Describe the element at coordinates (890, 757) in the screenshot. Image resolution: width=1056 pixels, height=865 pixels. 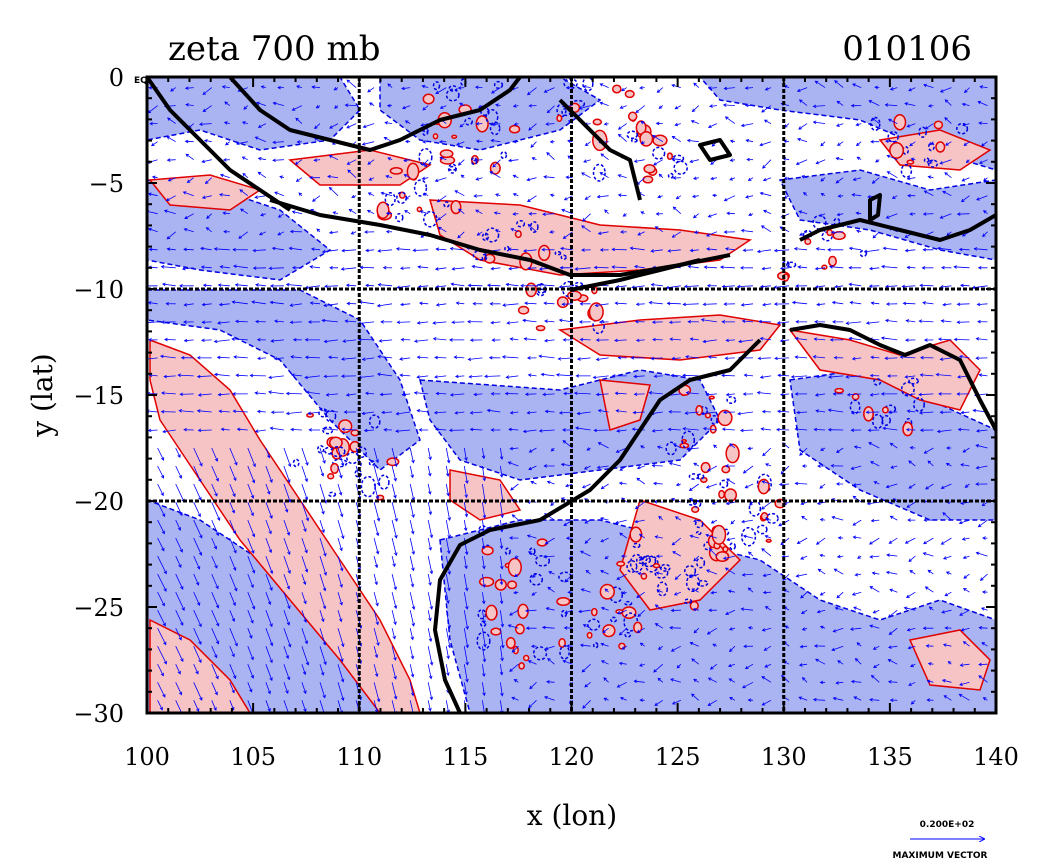
I see `x-tick-label: 135` at that location.